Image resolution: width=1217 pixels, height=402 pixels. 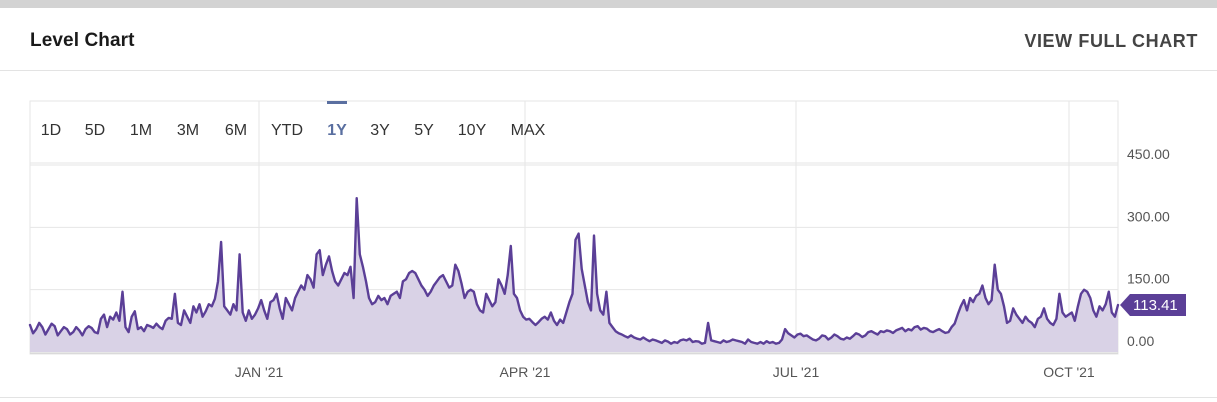 I want to click on y-tick-label: 0.00, so click(x=1140, y=341).